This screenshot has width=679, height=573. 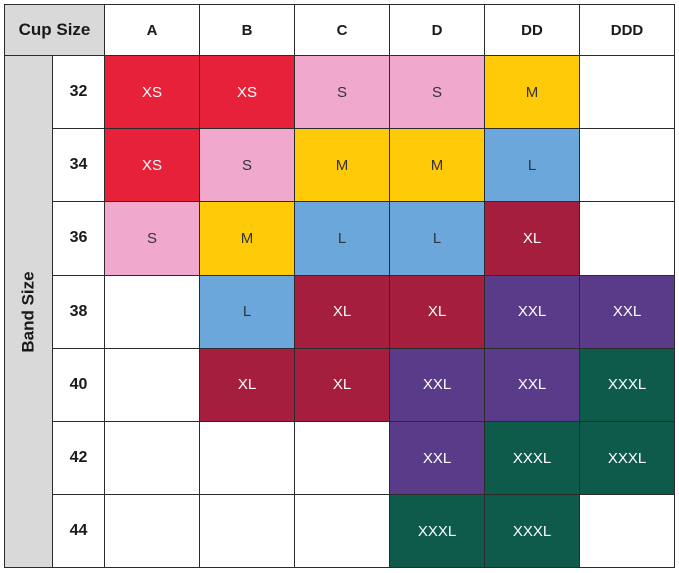 I want to click on band-header-44: 44, so click(x=79, y=532).